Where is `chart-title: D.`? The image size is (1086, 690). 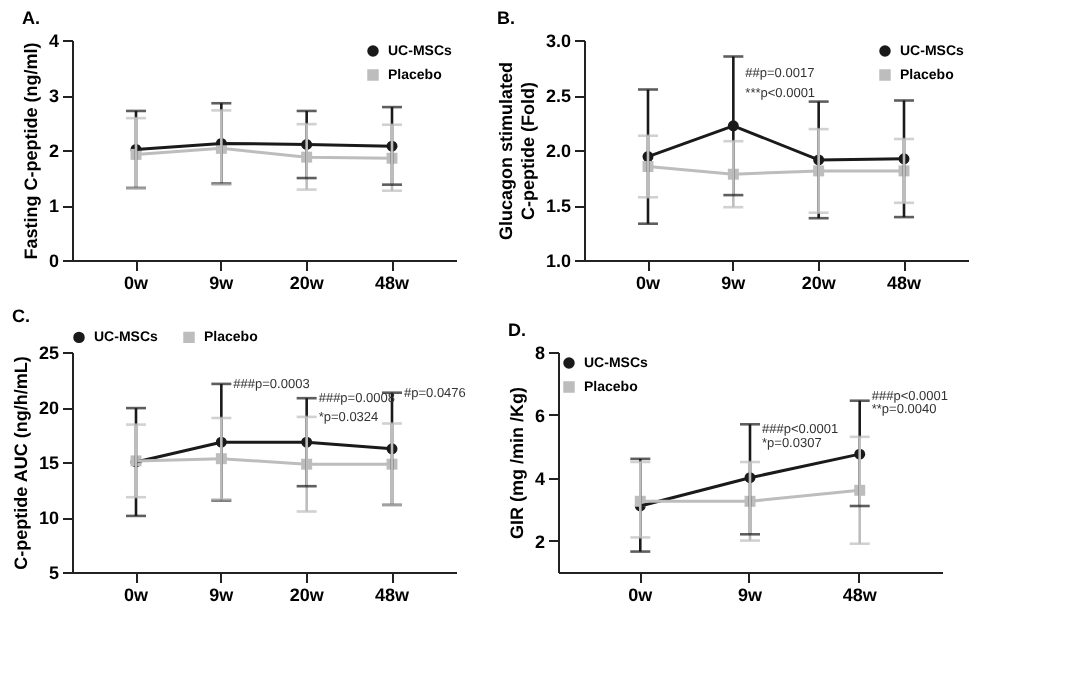 chart-title: D. is located at coordinates (516, 330).